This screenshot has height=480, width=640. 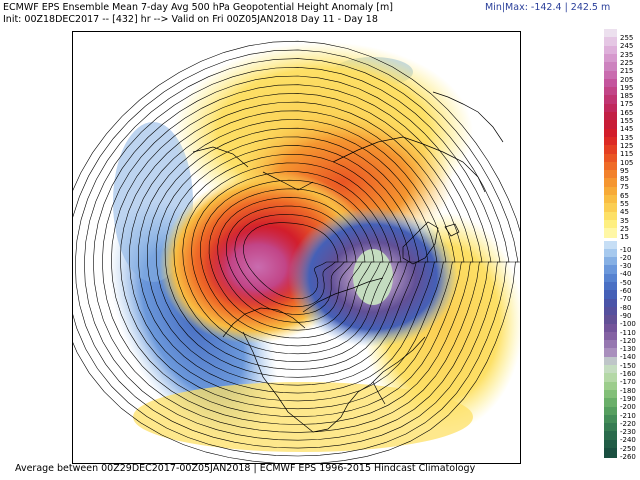 I want to click on colorbar-label: -200, so click(x=628, y=407).